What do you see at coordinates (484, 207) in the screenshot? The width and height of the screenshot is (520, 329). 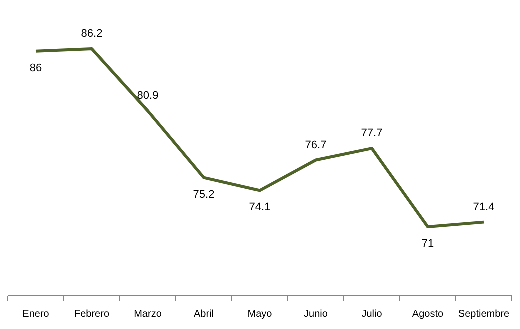 I see `data-label: 71.4` at bounding box center [484, 207].